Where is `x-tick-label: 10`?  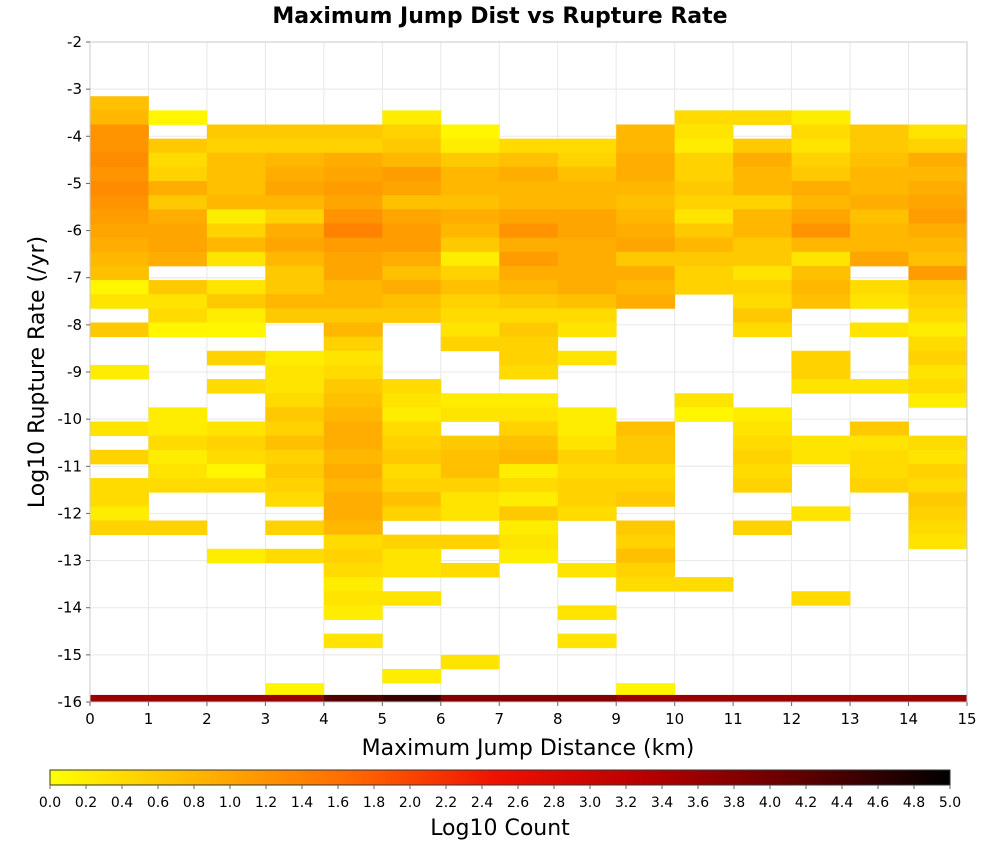 x-tick-label: 10 is located at coordinates (674, 719).